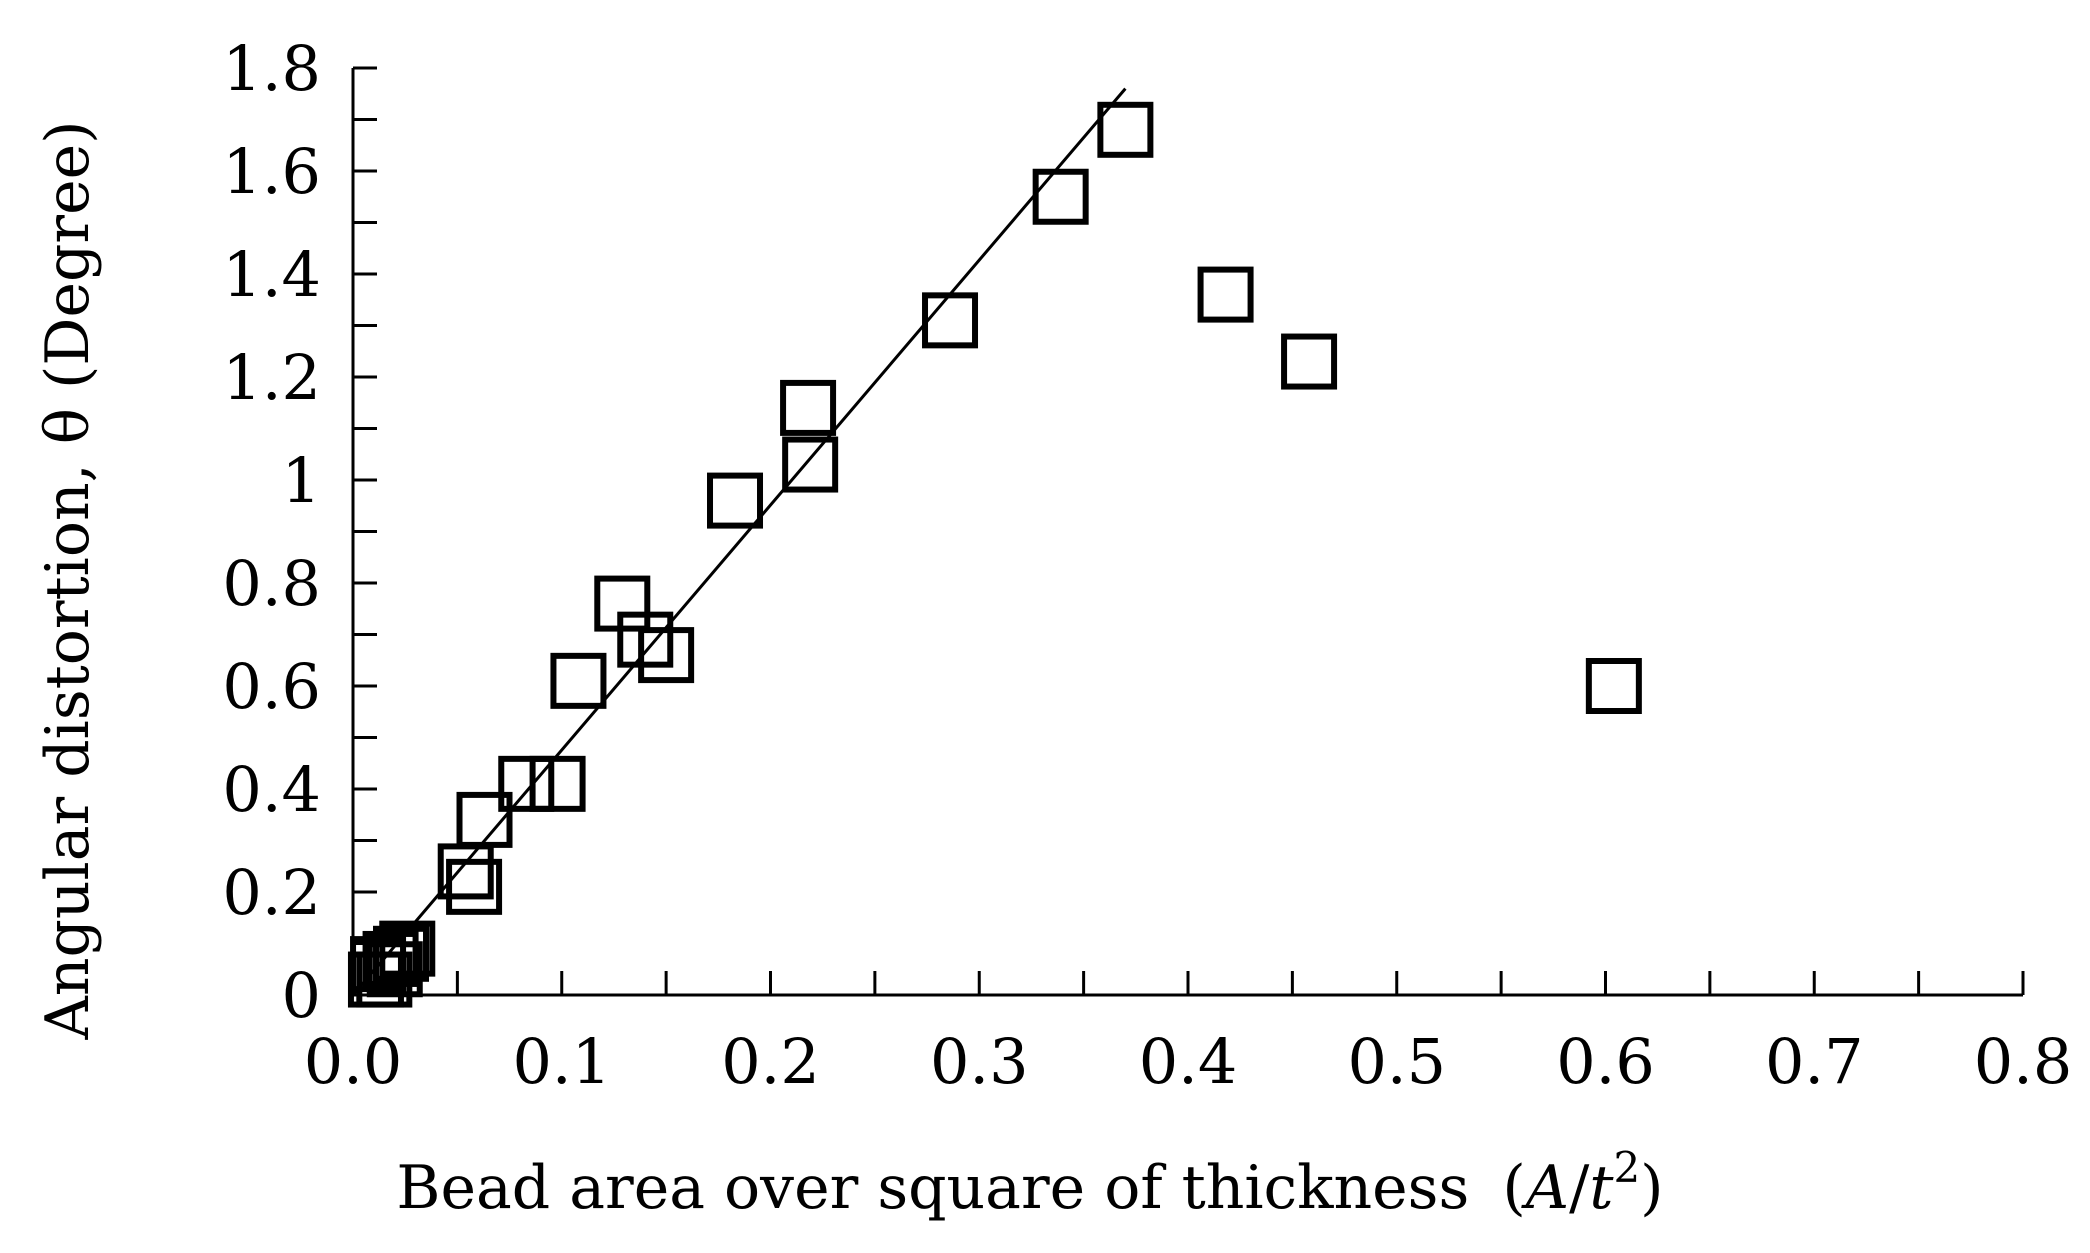  Describe the element at coordinates (1605, 1061) in the screenshot. I see `x-tick-label: 0.6` at that location.